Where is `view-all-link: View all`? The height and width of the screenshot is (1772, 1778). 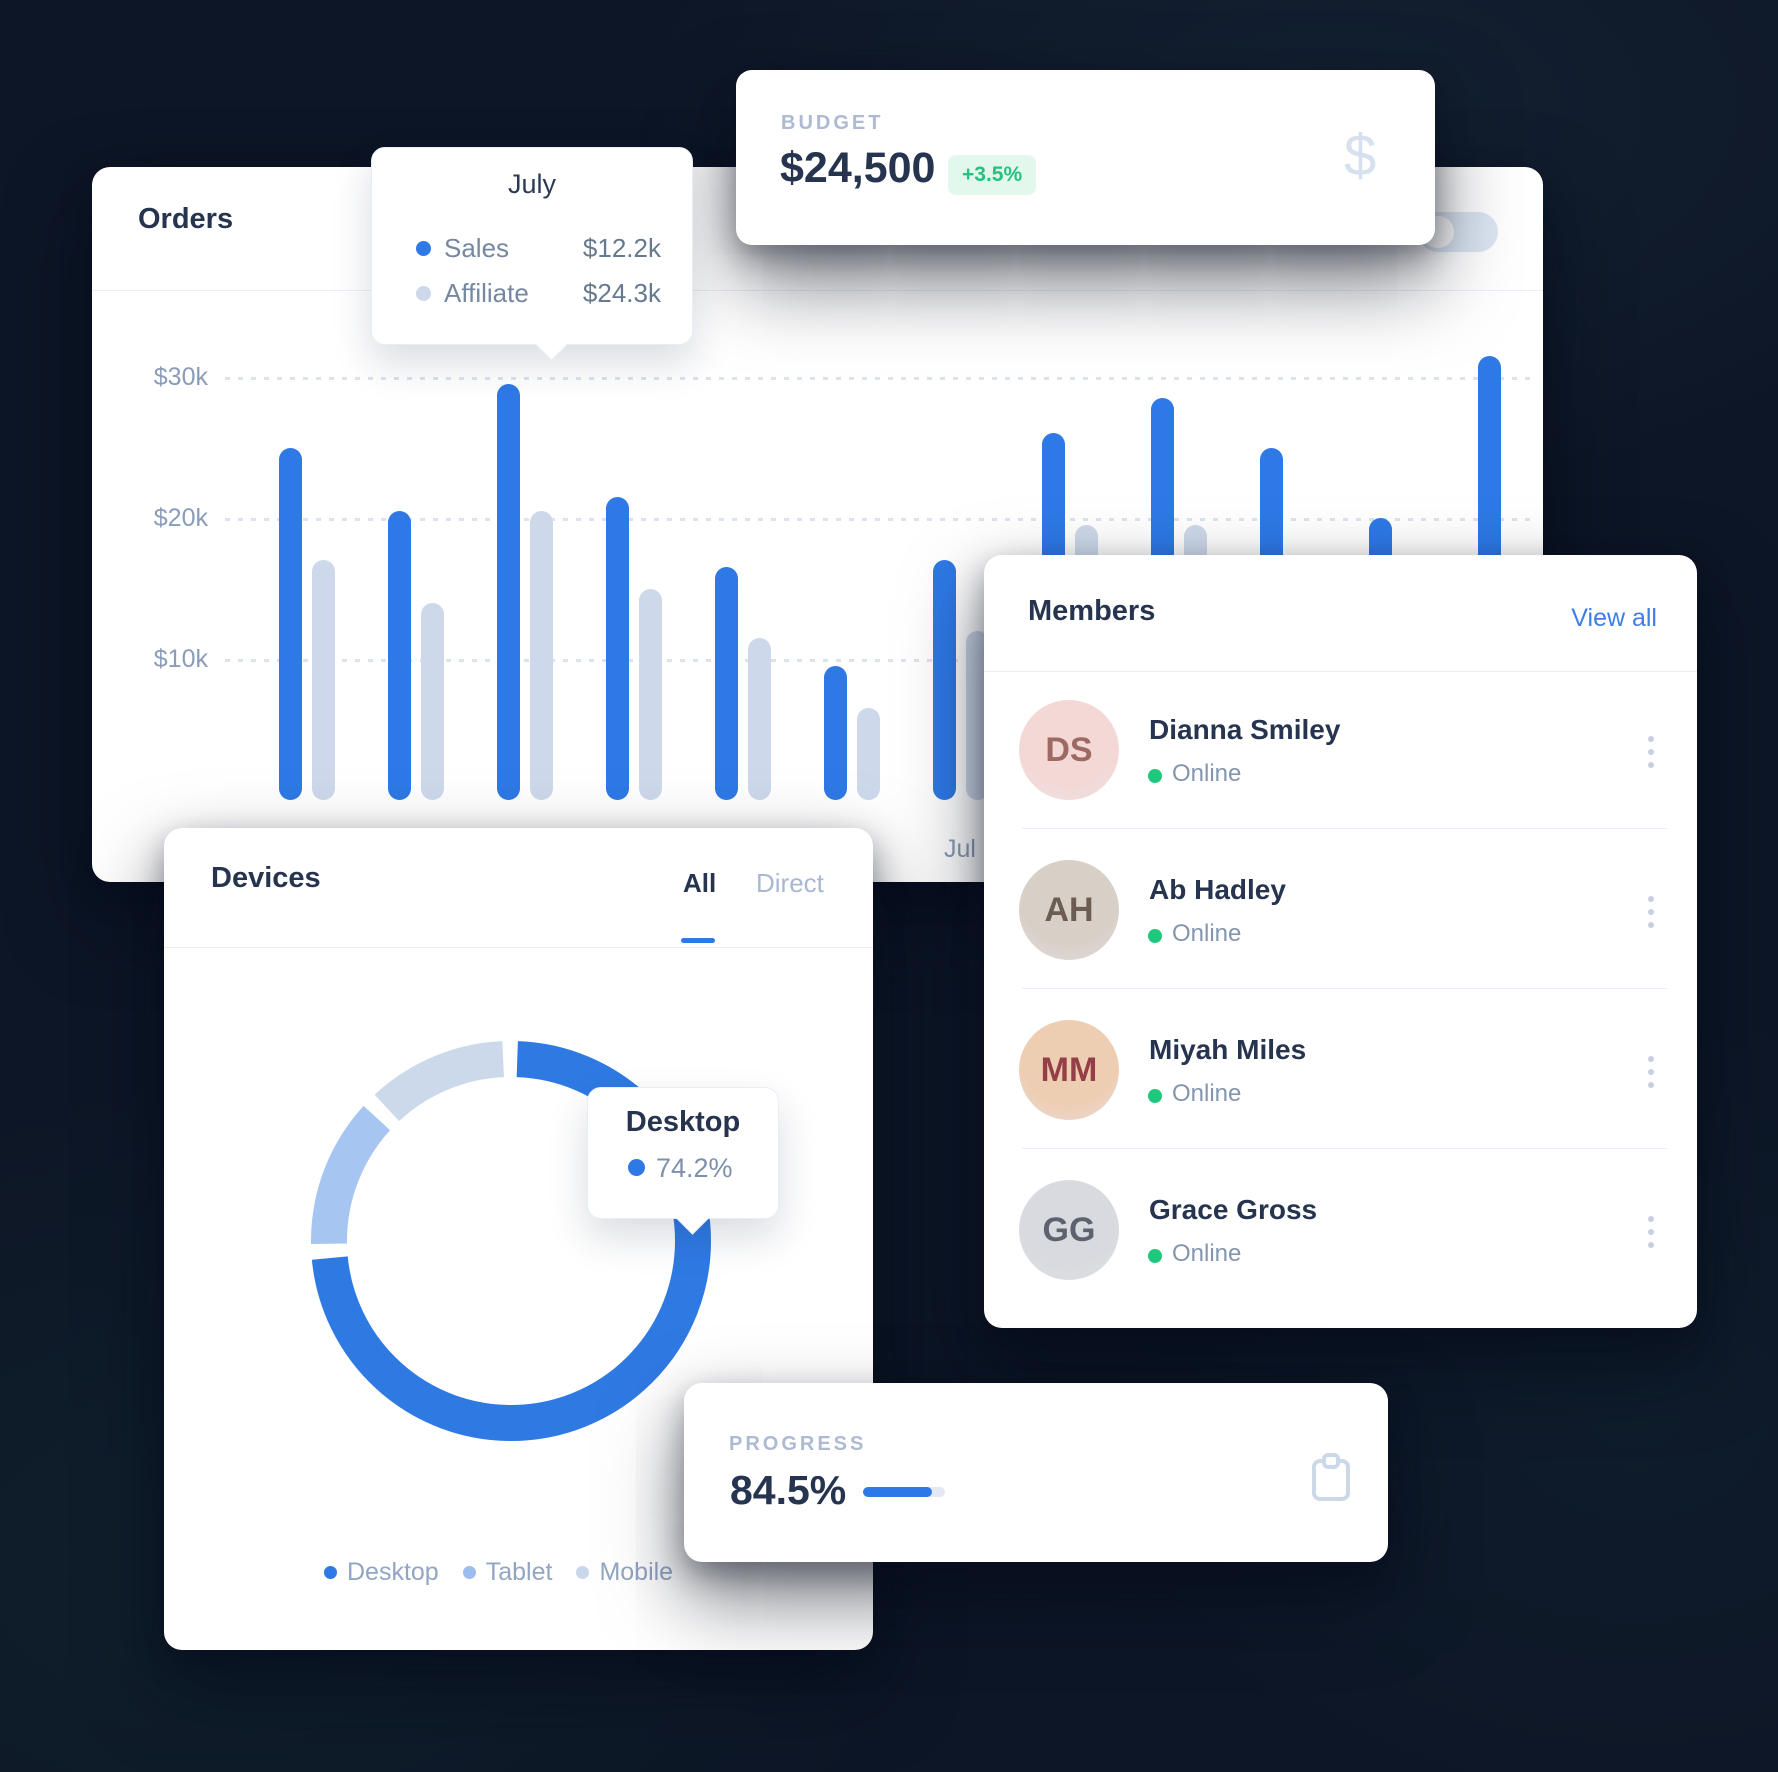
view-all-link: View all is located at coordinates (1614, 618).